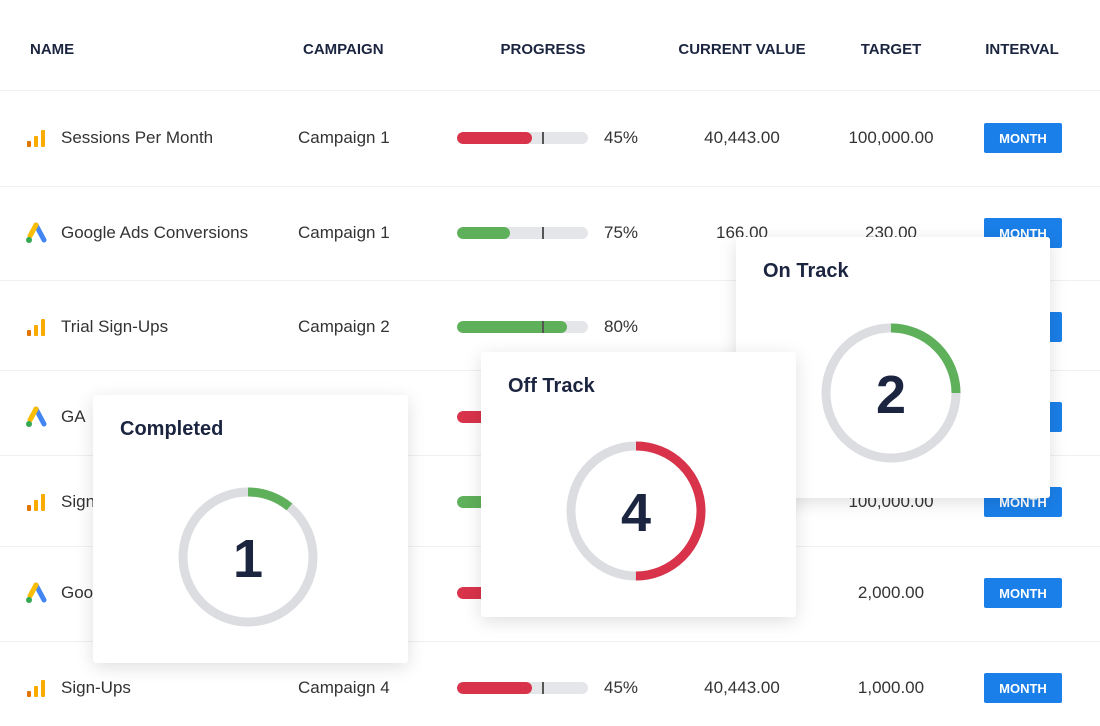 This screenshot has width=1100, height=726. Describe the element at coordinates (621, 326) in the screenshot. I see `progress-percent: 80%` at that location.